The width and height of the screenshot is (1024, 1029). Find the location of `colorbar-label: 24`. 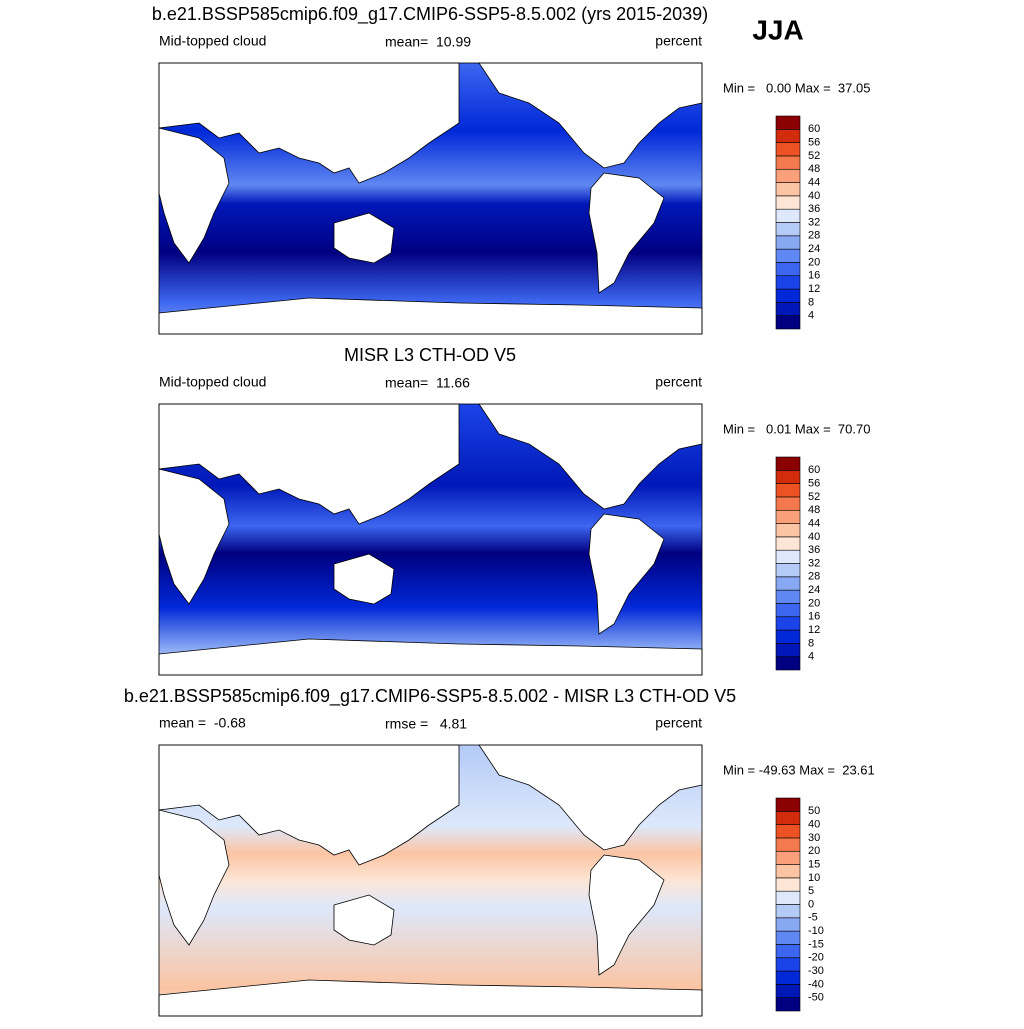

colorbar-label: 24 is located at coordinates (814, 590).